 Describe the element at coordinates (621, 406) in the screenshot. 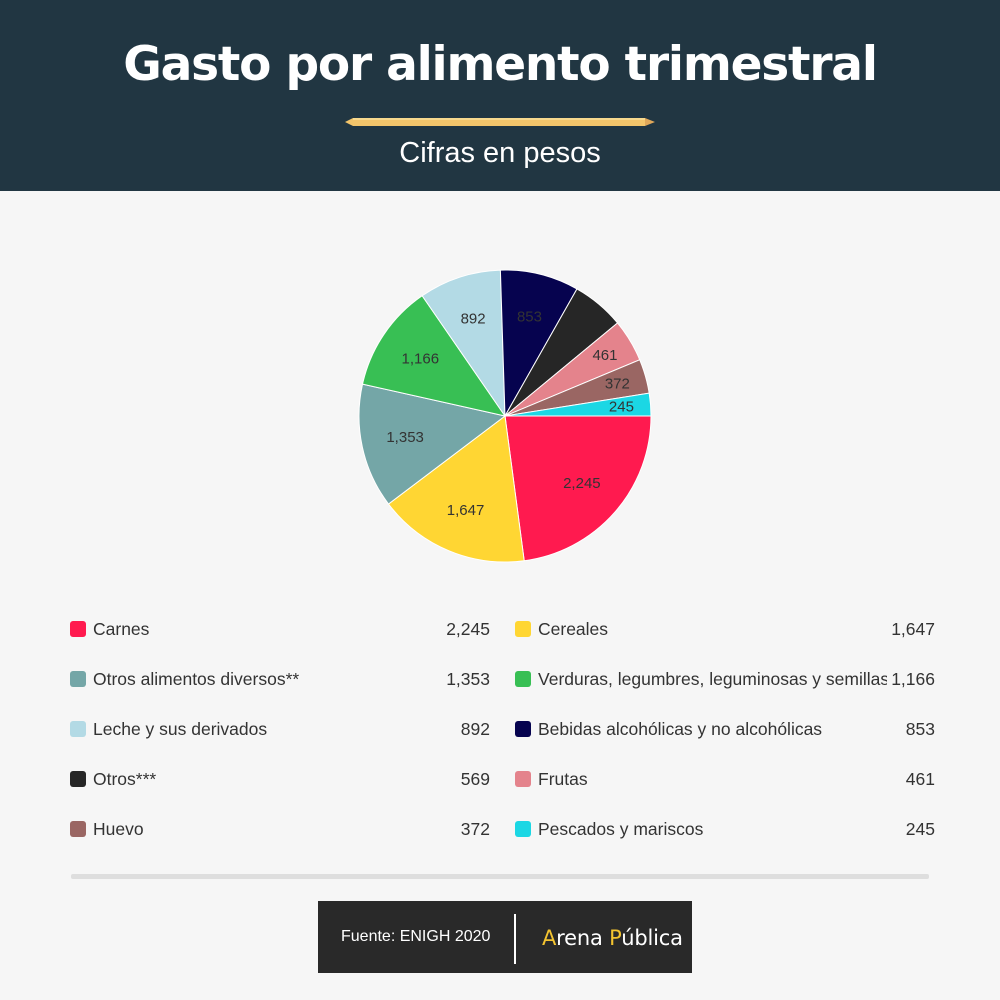

I see `slice-label-pescados-y-mariscos: 245` at that location.